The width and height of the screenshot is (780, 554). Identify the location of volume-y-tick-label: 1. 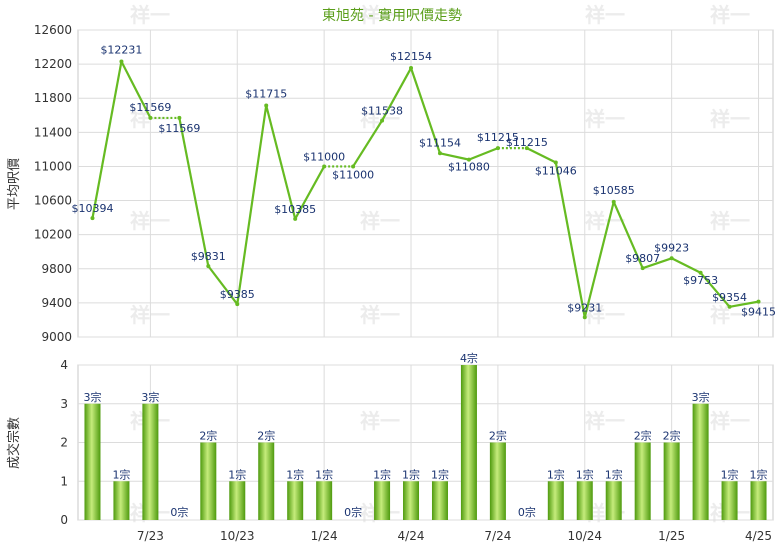
(64, 481).